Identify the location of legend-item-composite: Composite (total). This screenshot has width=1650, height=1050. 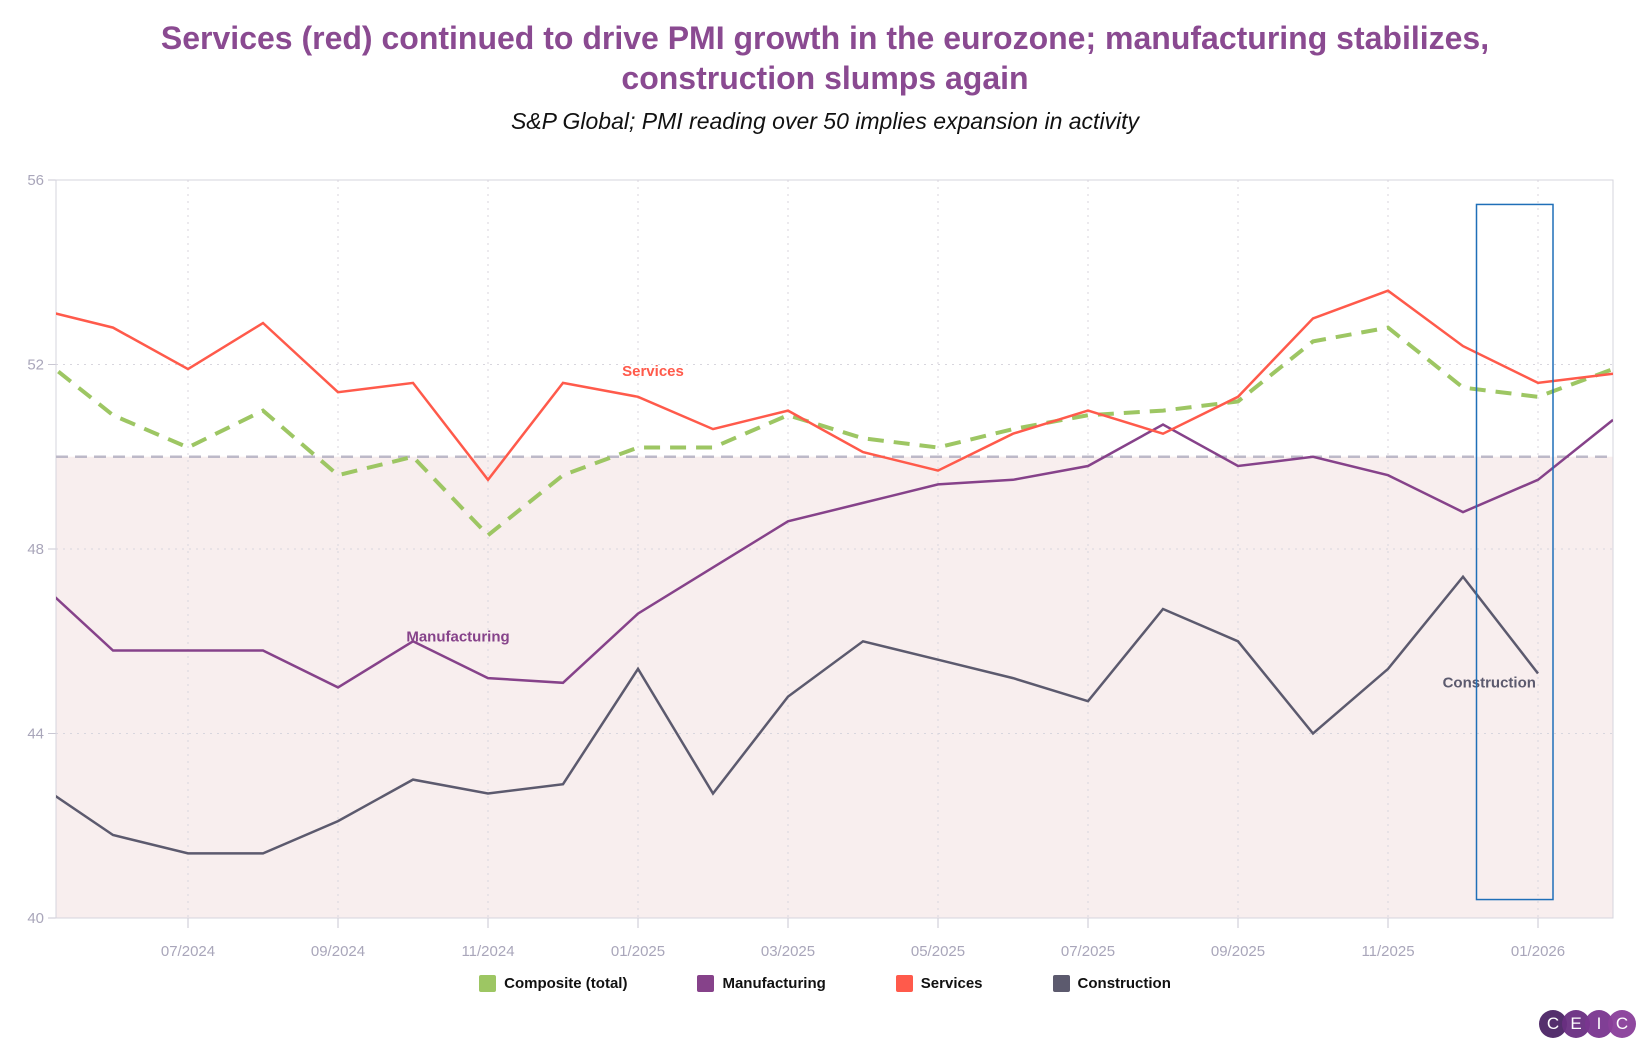
(553, 983).